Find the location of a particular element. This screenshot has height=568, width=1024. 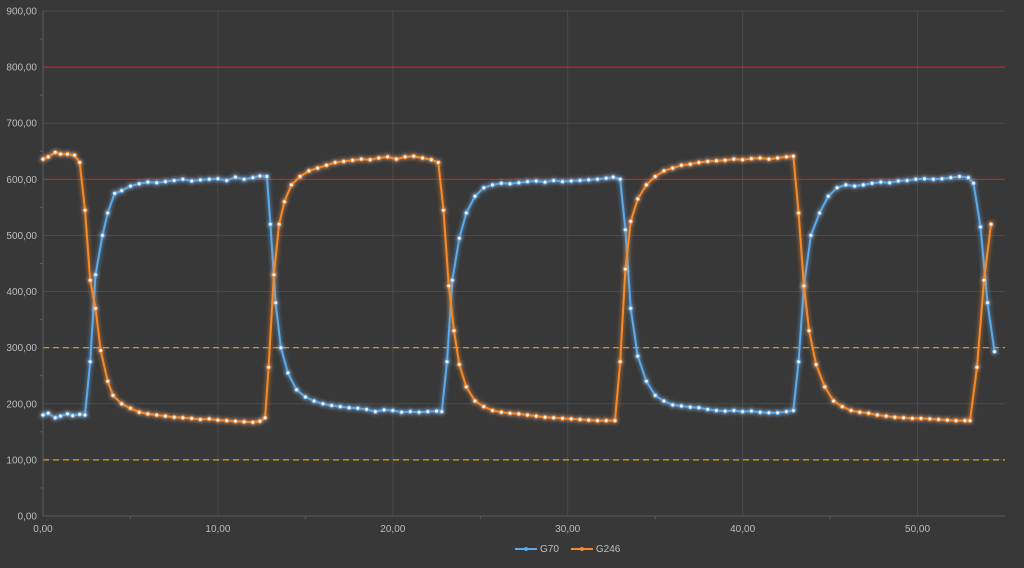

y-tick-label: 300,00 is located at coordinates (21, 348).